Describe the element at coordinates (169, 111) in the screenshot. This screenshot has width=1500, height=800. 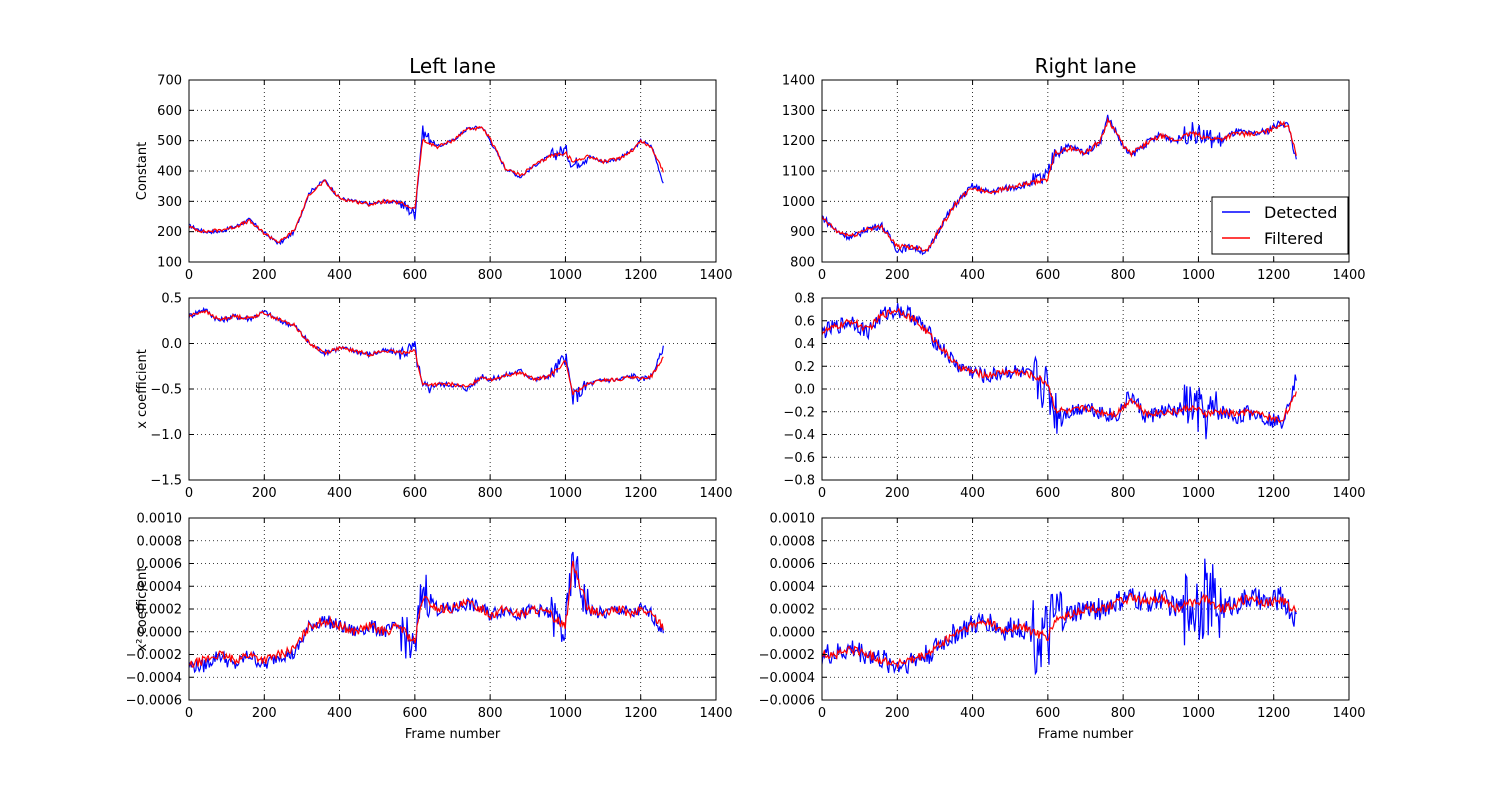
I see `y-tick-label: 600` at that location.